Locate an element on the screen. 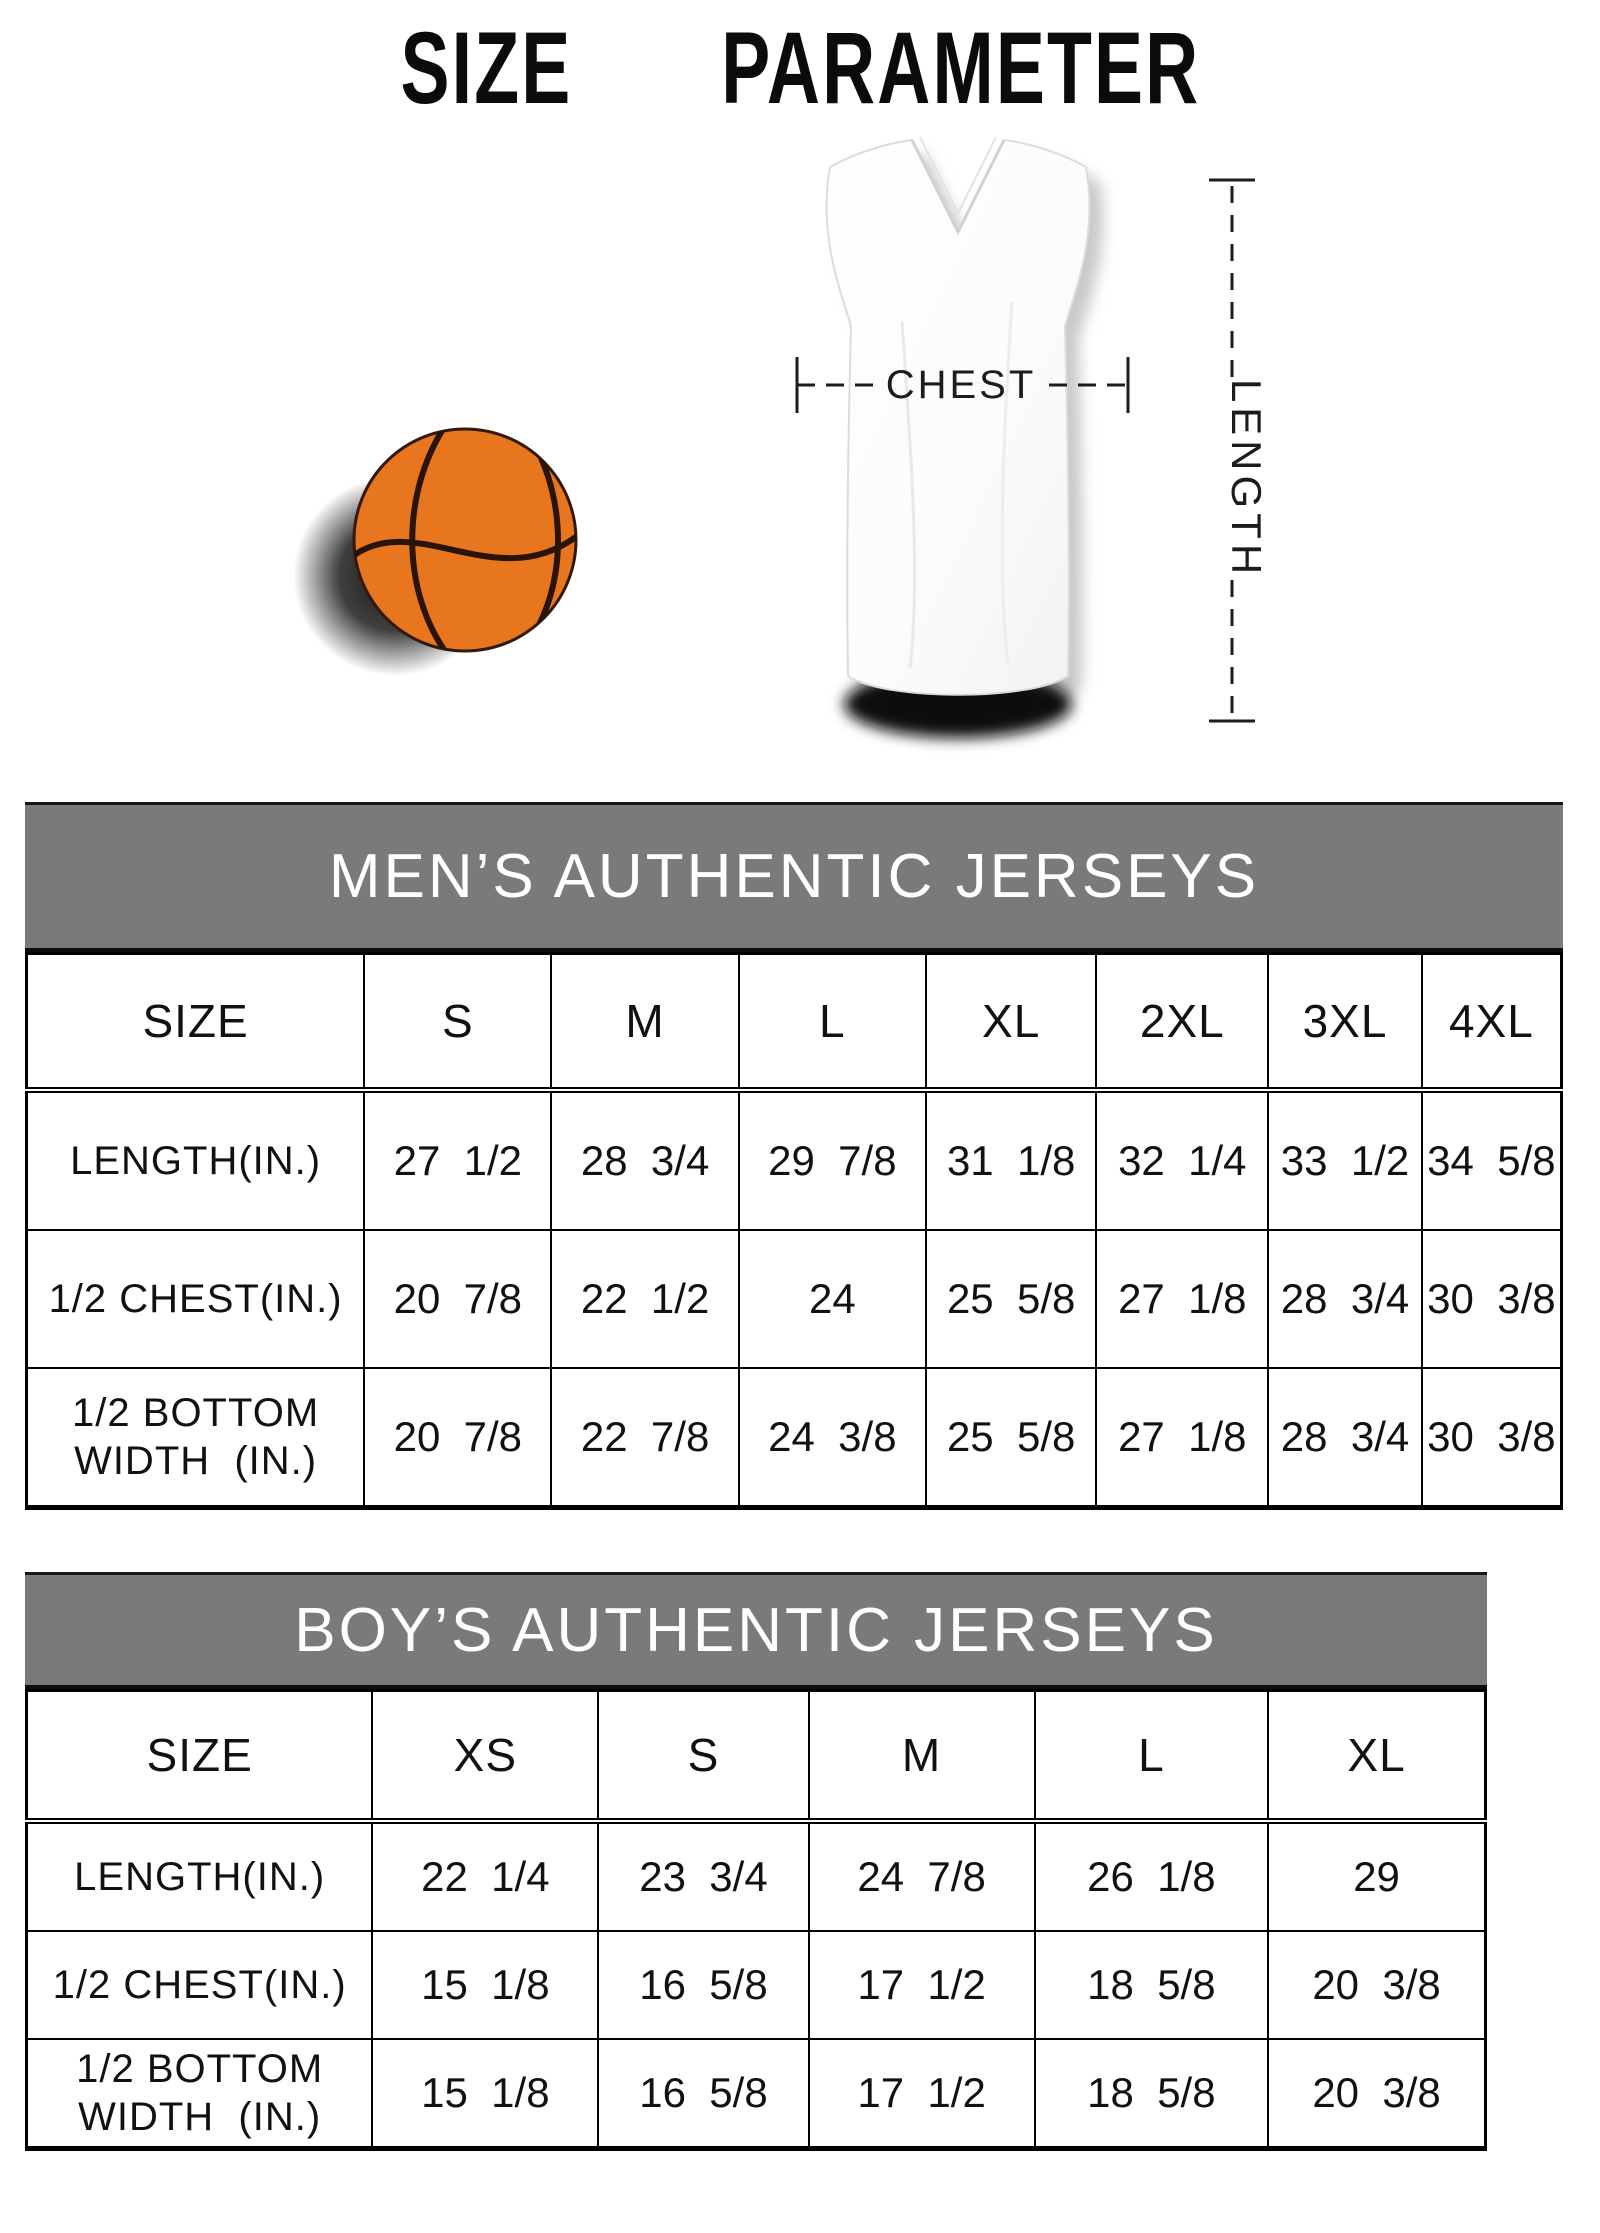 The image size is (1600, 2233). value-cell: 24 7/8 is located at coordinates (921, 1876).